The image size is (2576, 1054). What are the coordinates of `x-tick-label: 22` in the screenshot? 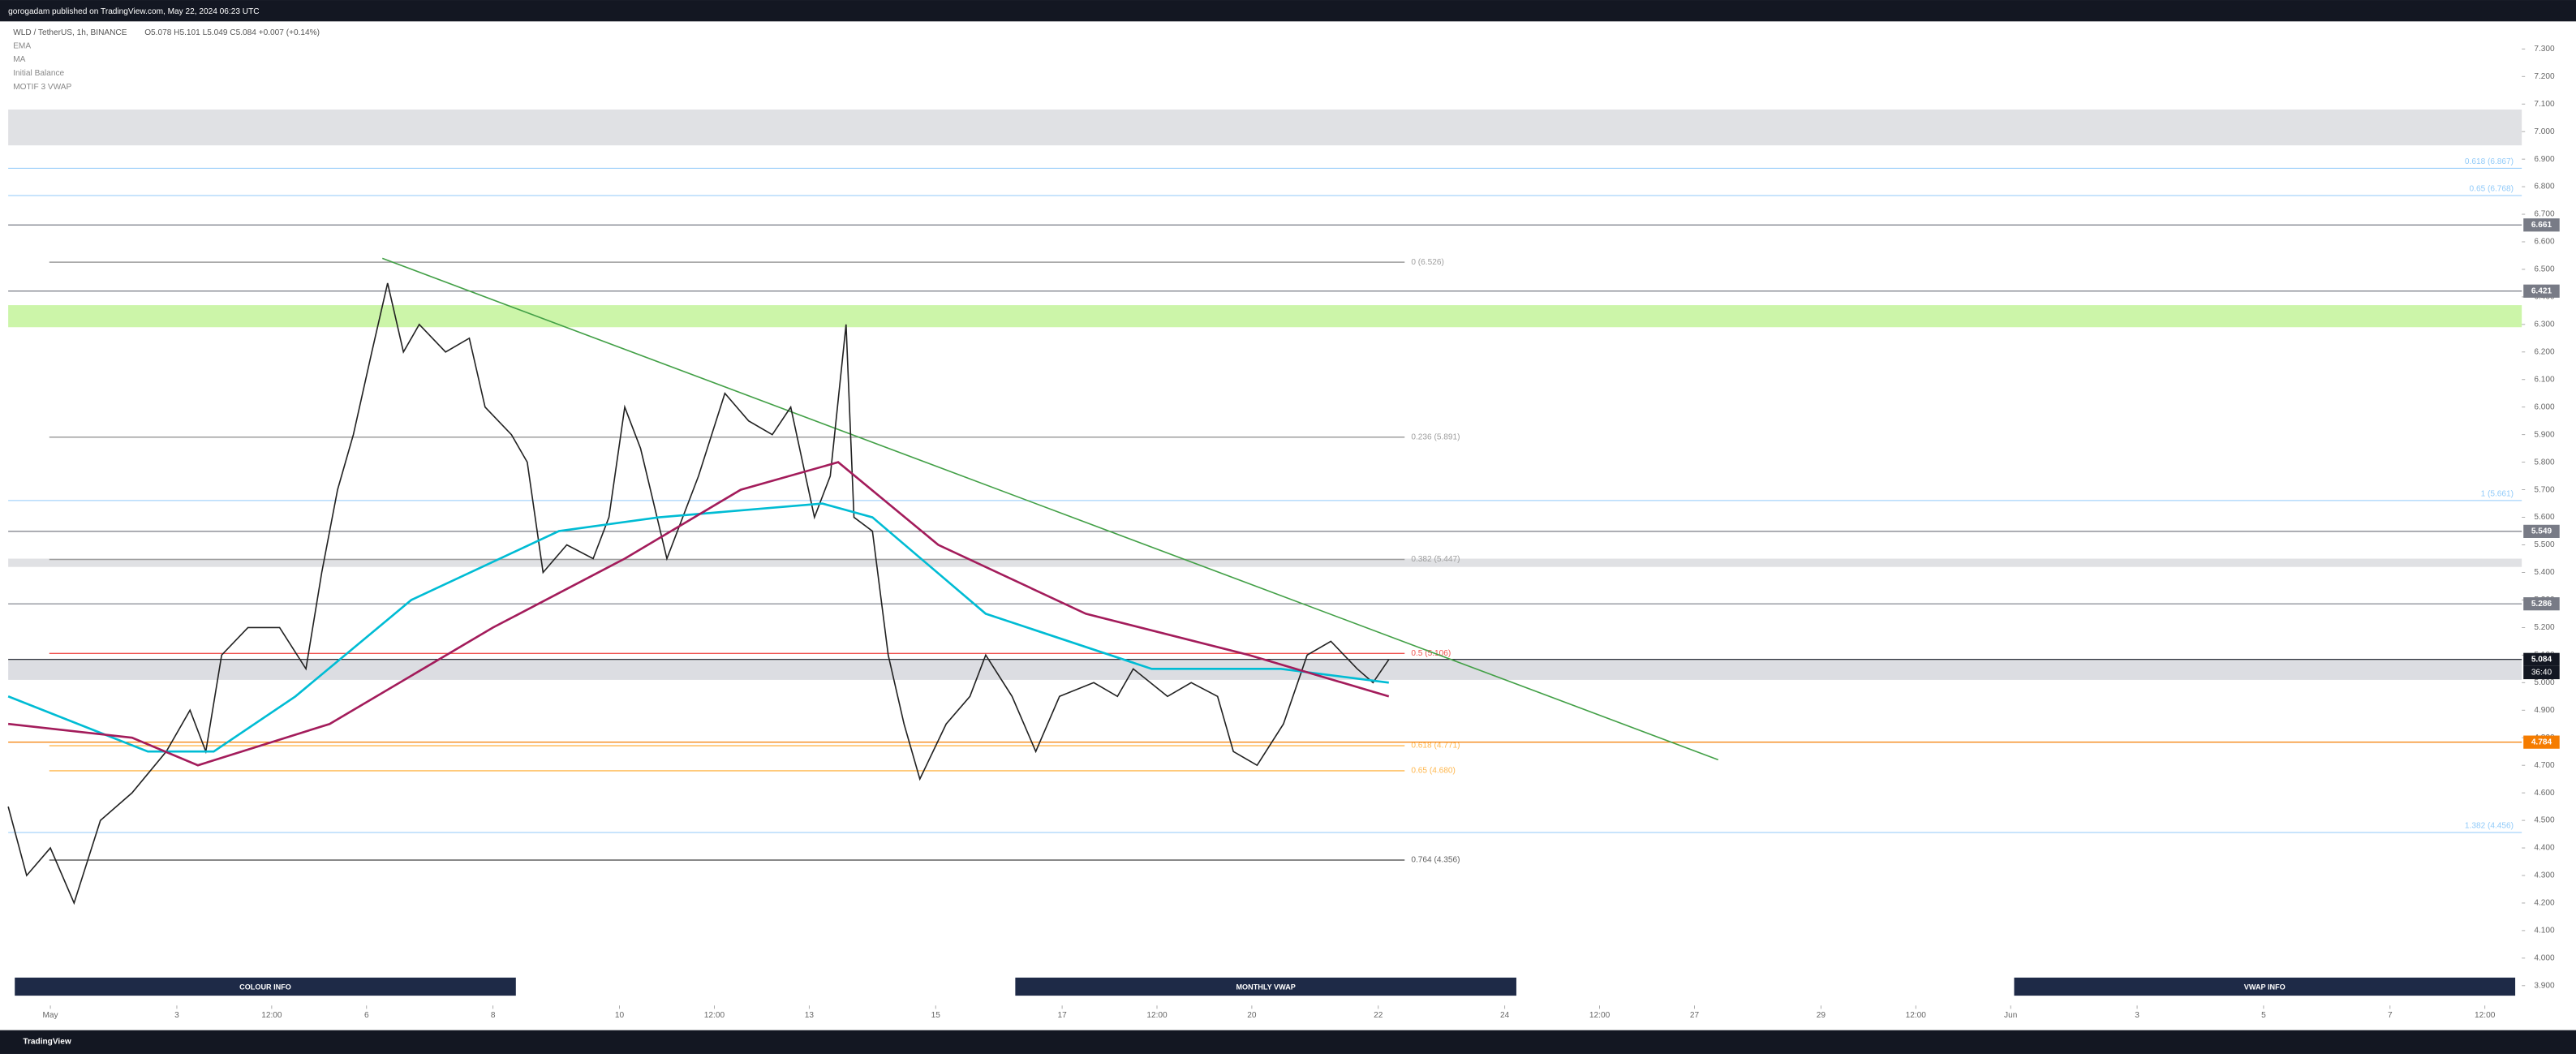 It's located at (1378, 1015).